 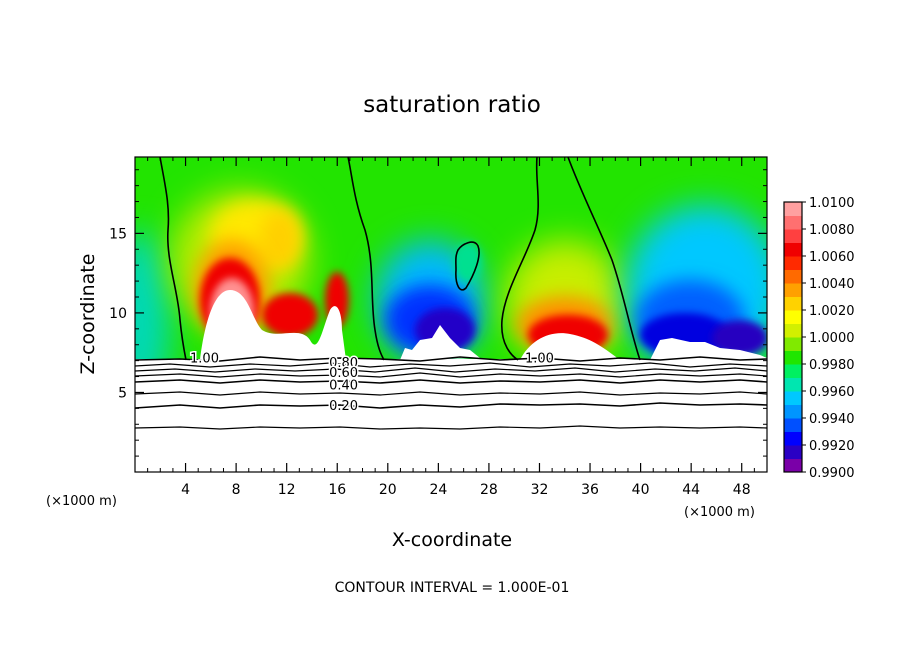 What do you see at coordinates (540, 490) in the screenshot?
I see `x-tick-label: 32` at bounding box center [540, 490].